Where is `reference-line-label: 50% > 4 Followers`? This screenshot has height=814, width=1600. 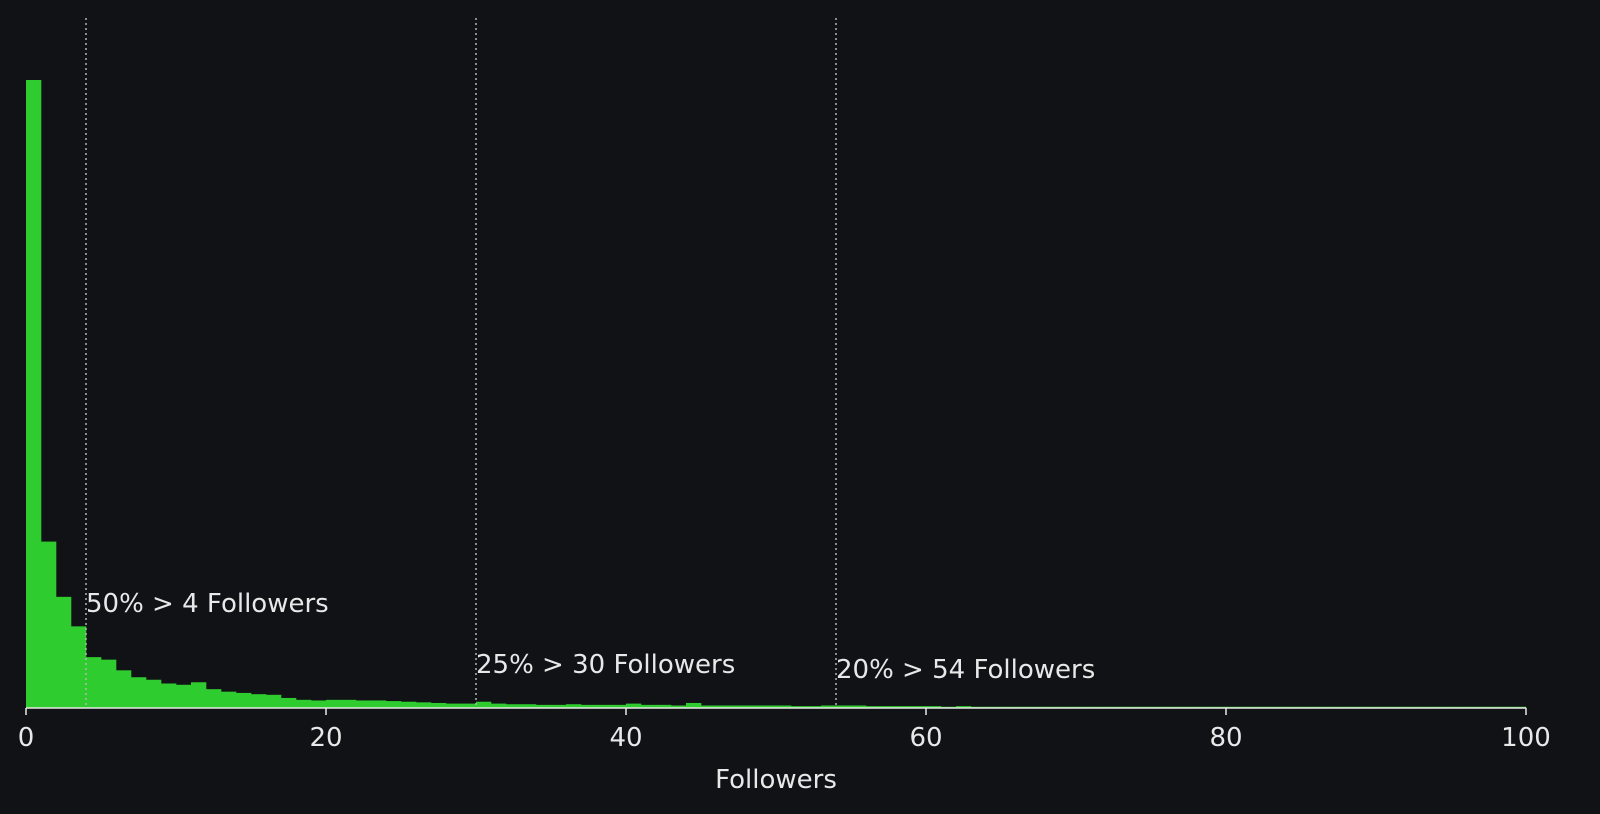 reference-line-label: 50% > 4 Followers is located at coordinates (207, 604).